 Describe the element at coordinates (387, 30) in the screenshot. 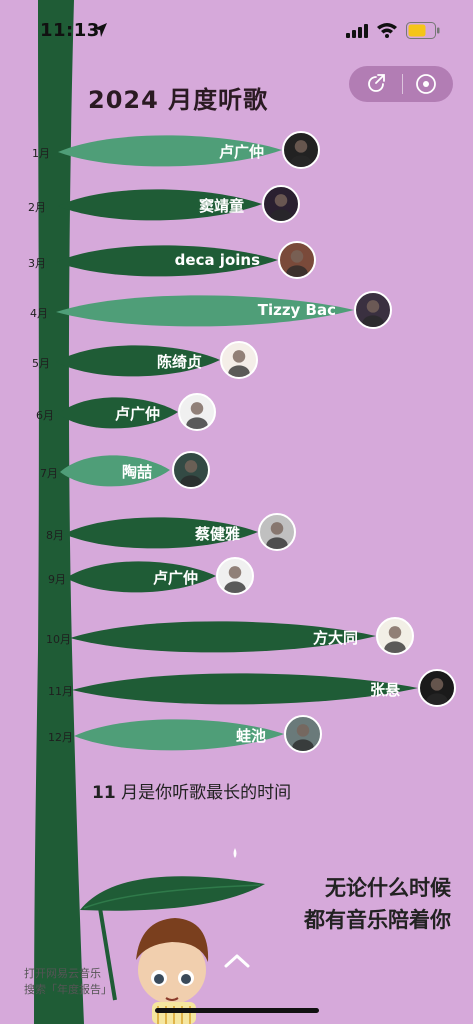

I see `wifi-icon` at that location.